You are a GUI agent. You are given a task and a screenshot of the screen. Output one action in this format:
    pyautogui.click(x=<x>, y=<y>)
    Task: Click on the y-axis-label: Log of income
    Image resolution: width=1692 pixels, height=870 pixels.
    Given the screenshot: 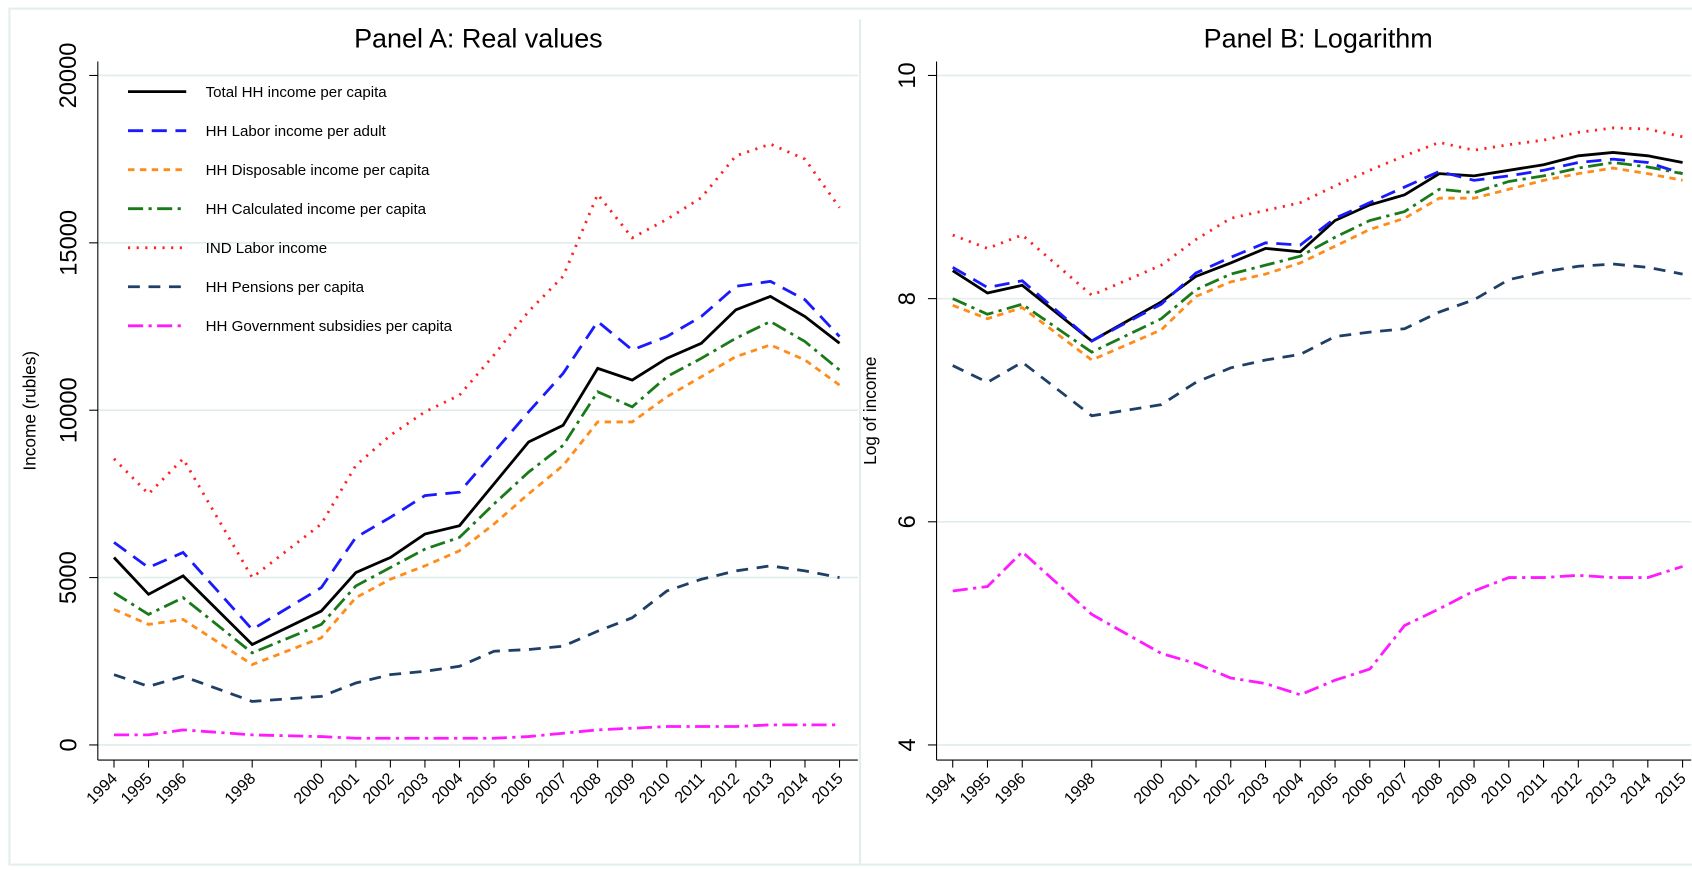 What is the action you would take?
    pyautogui.click(x=870, y=411)
    